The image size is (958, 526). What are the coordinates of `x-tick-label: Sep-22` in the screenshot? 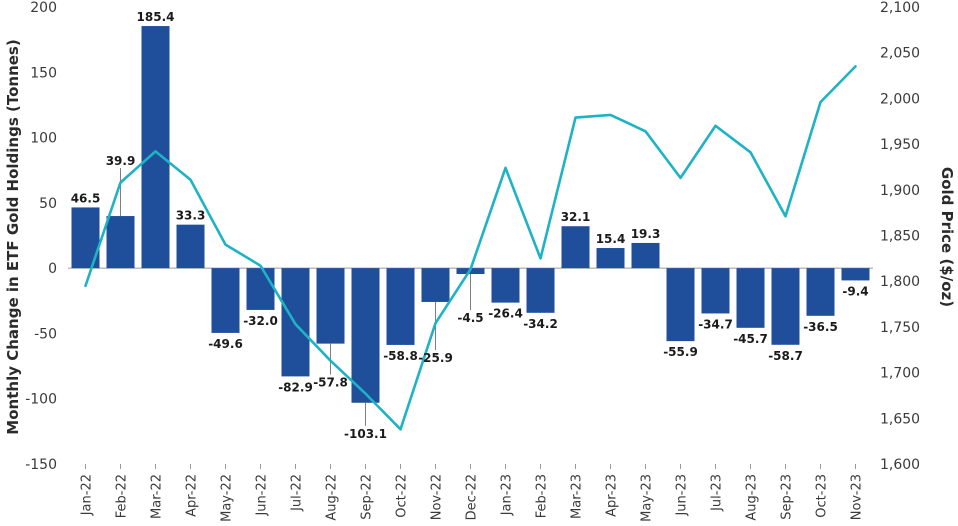 It's located at (367, 497).